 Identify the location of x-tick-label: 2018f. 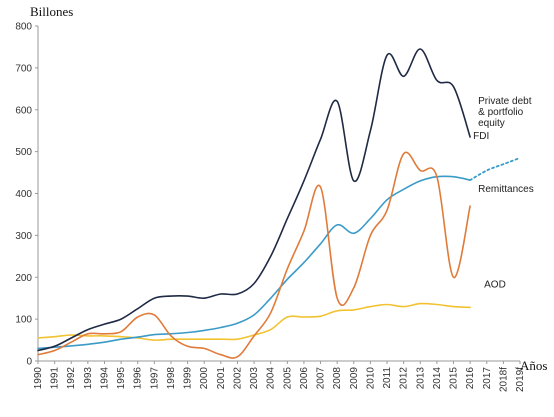
(503, 379).